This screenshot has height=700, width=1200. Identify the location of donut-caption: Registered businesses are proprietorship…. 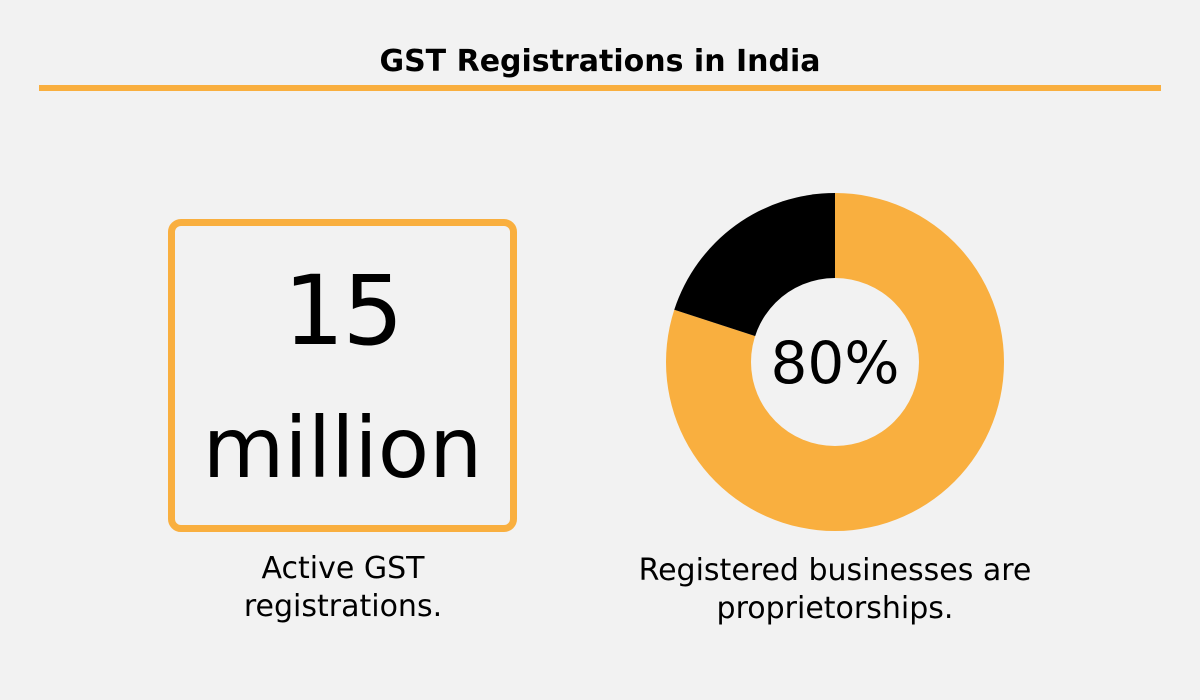
(835, 590).